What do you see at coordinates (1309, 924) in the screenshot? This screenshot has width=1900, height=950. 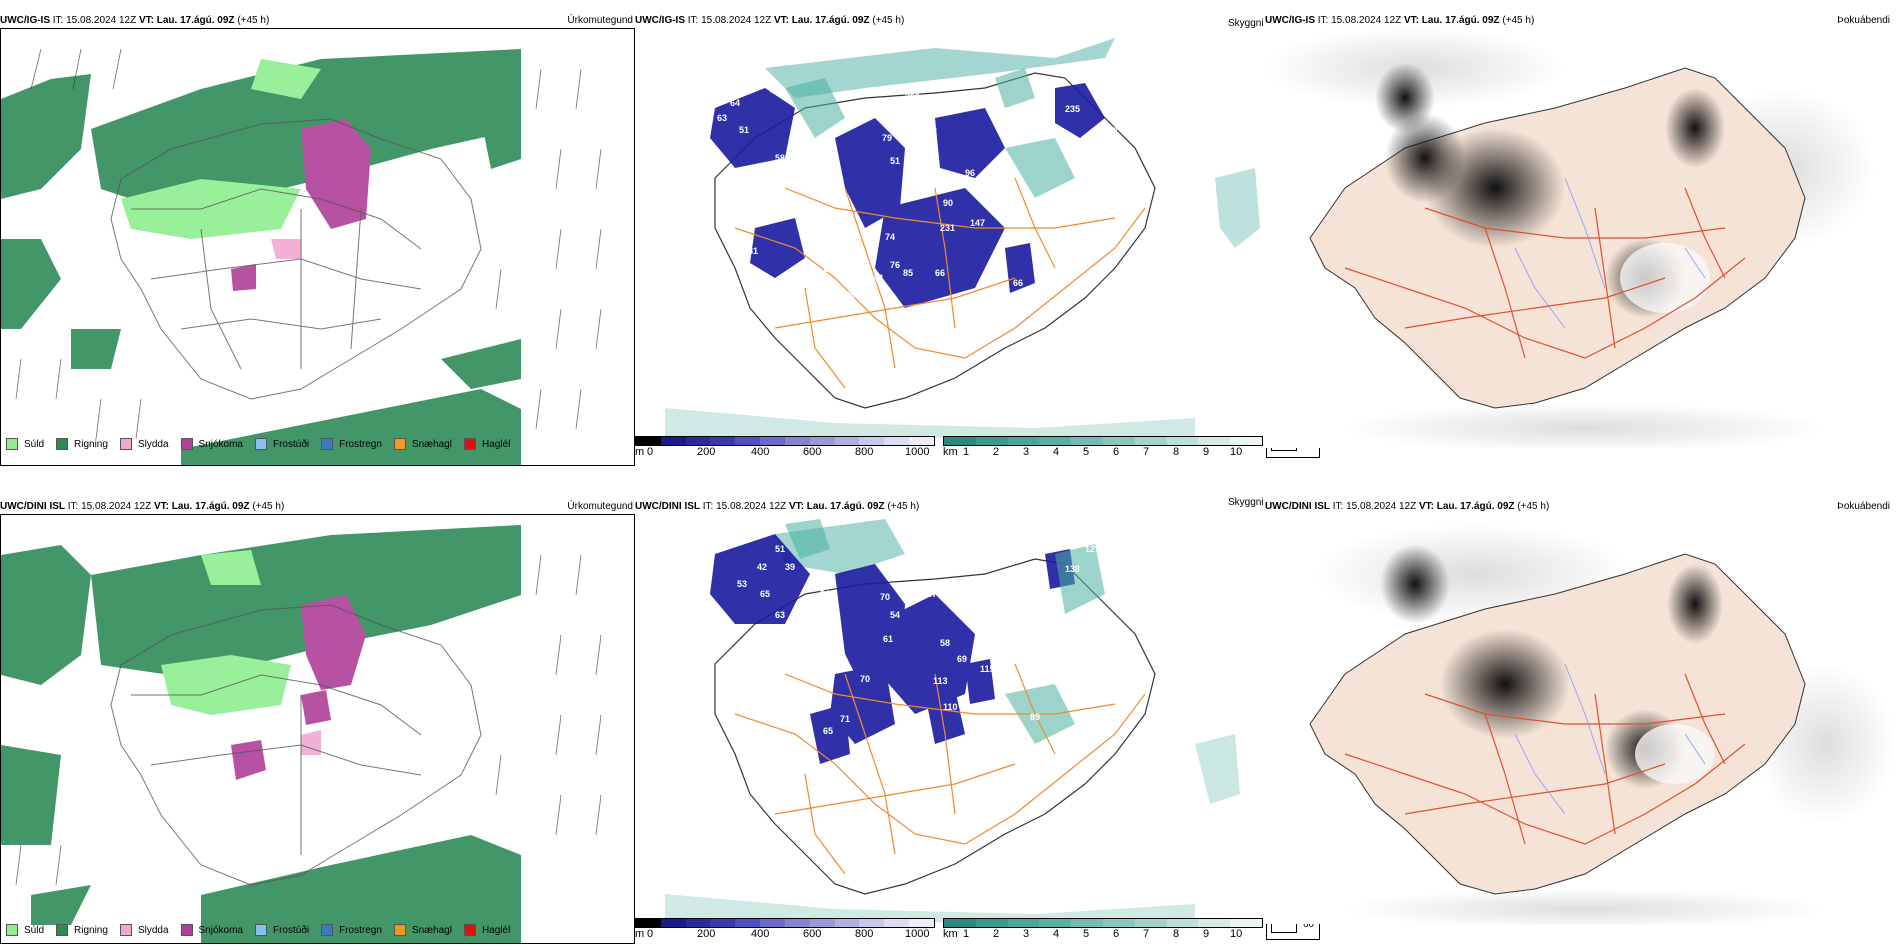 I see `fog-legend-label: 60` at bounding box center [1309, 924].